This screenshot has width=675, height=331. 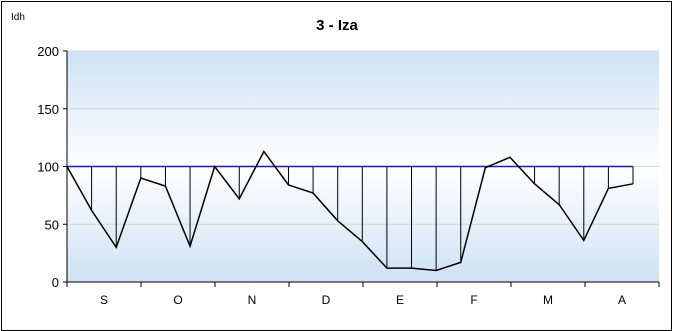 I want to click on unit-label: Idh, so click(x=18, y=17).